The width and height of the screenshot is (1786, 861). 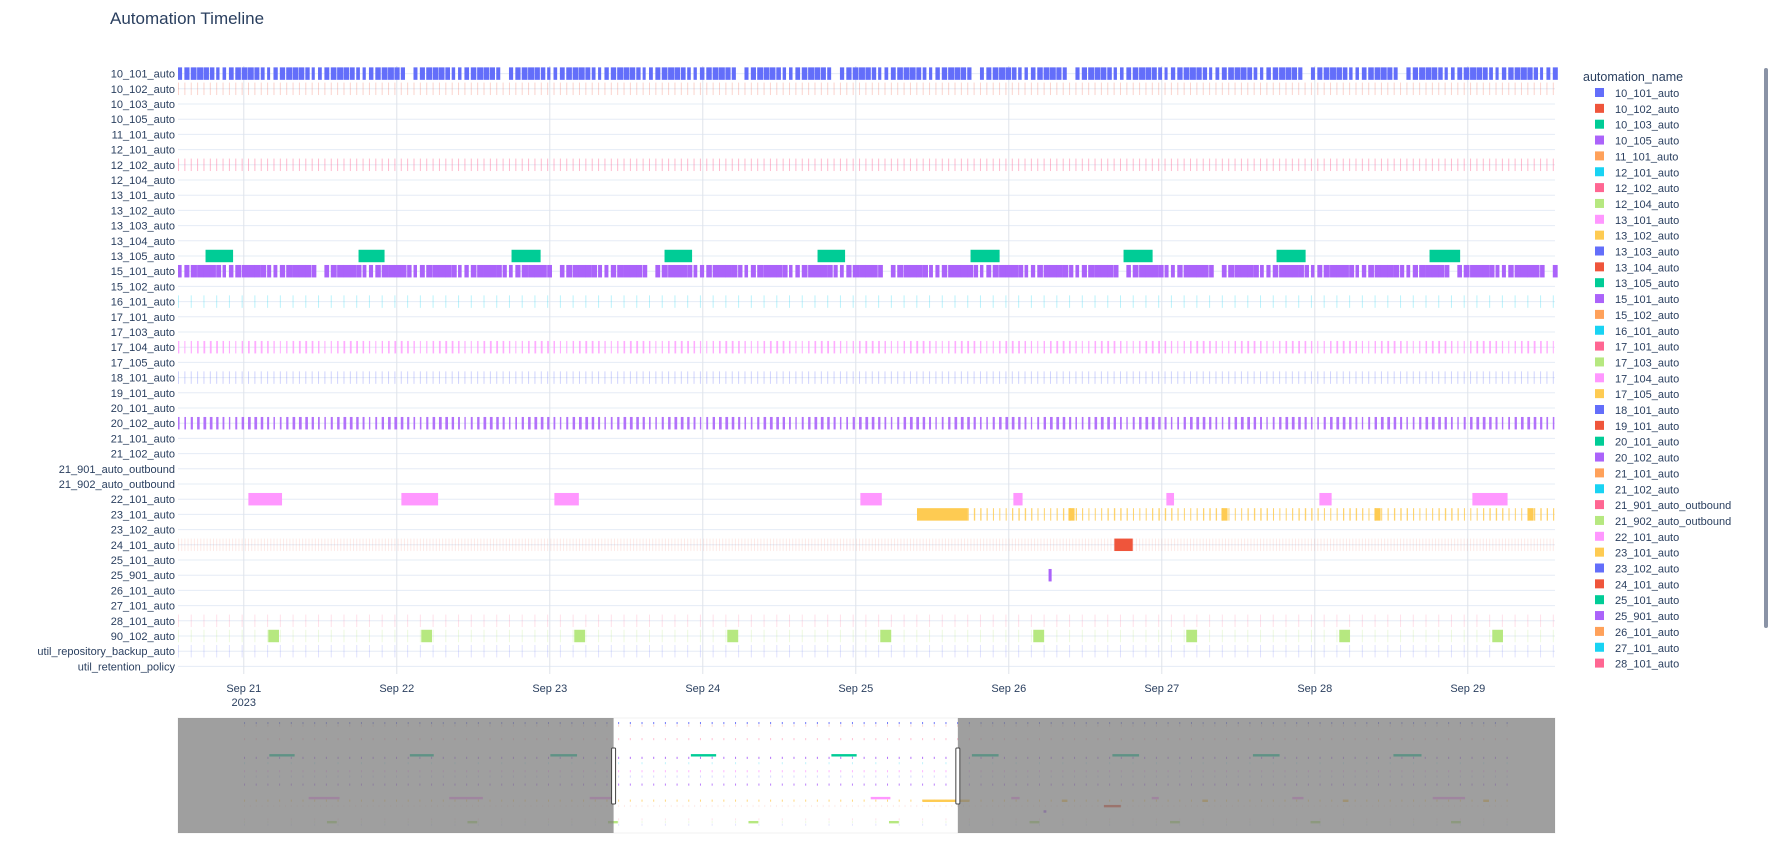 I want to click on legend-item: 13_101_auto, so click(x=1637, y=220).